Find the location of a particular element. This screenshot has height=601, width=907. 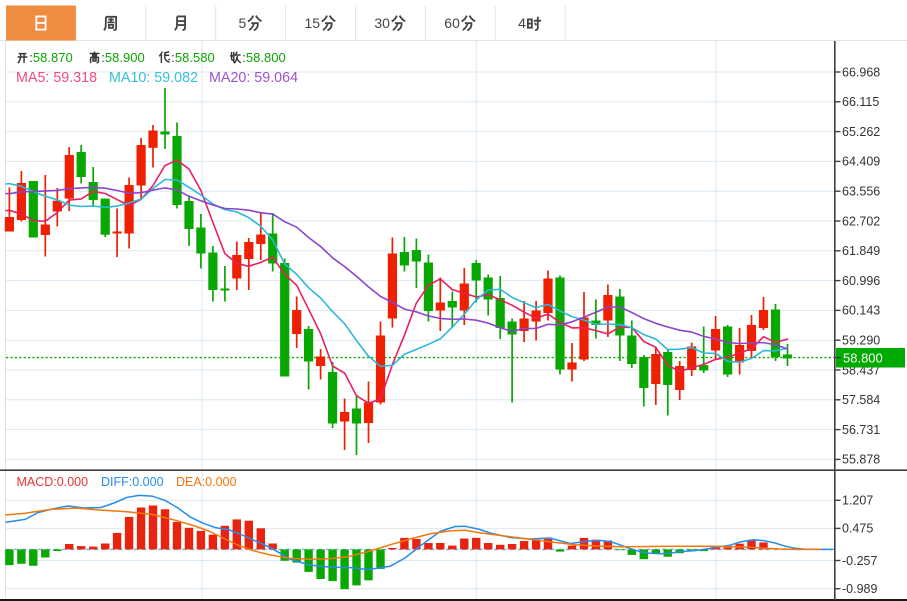

svg-text: 58.800 is located at coordinates (863, 357).